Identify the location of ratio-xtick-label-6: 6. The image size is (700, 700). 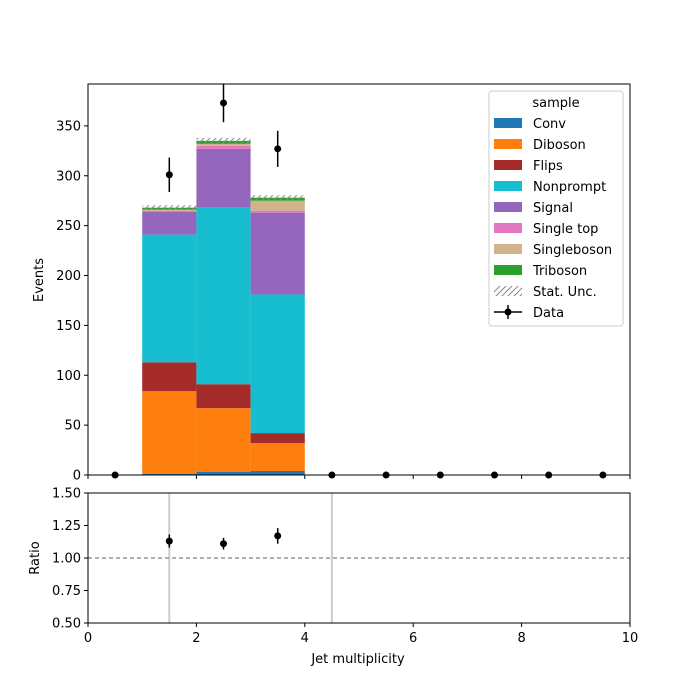
(413, 638).